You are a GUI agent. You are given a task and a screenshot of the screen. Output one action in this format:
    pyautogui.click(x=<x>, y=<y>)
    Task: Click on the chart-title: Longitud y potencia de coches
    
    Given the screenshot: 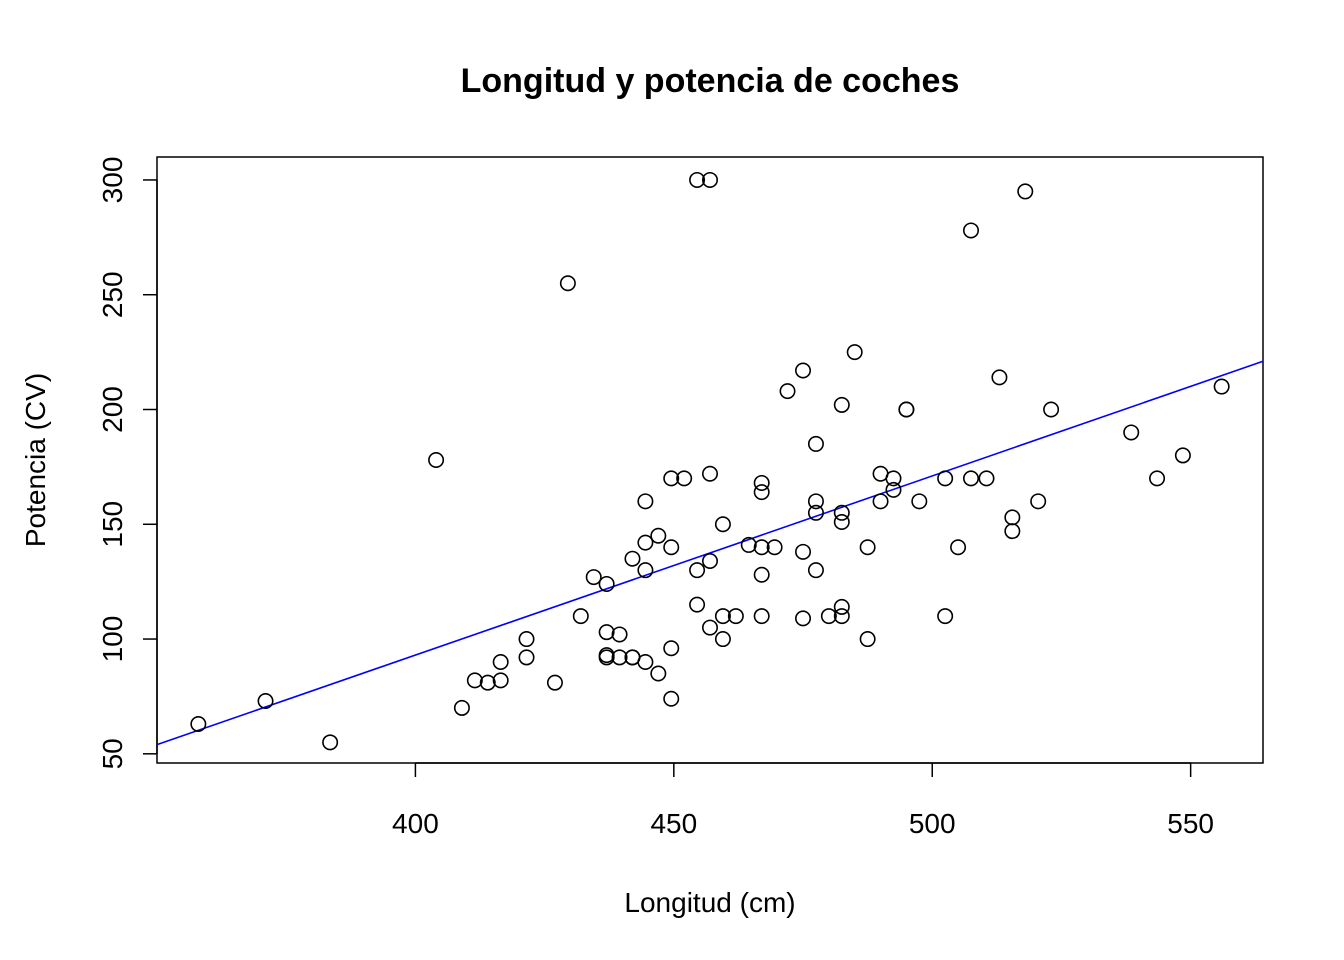 What is the action you would take?
    pyautogui.click(x=710, y=81)
    